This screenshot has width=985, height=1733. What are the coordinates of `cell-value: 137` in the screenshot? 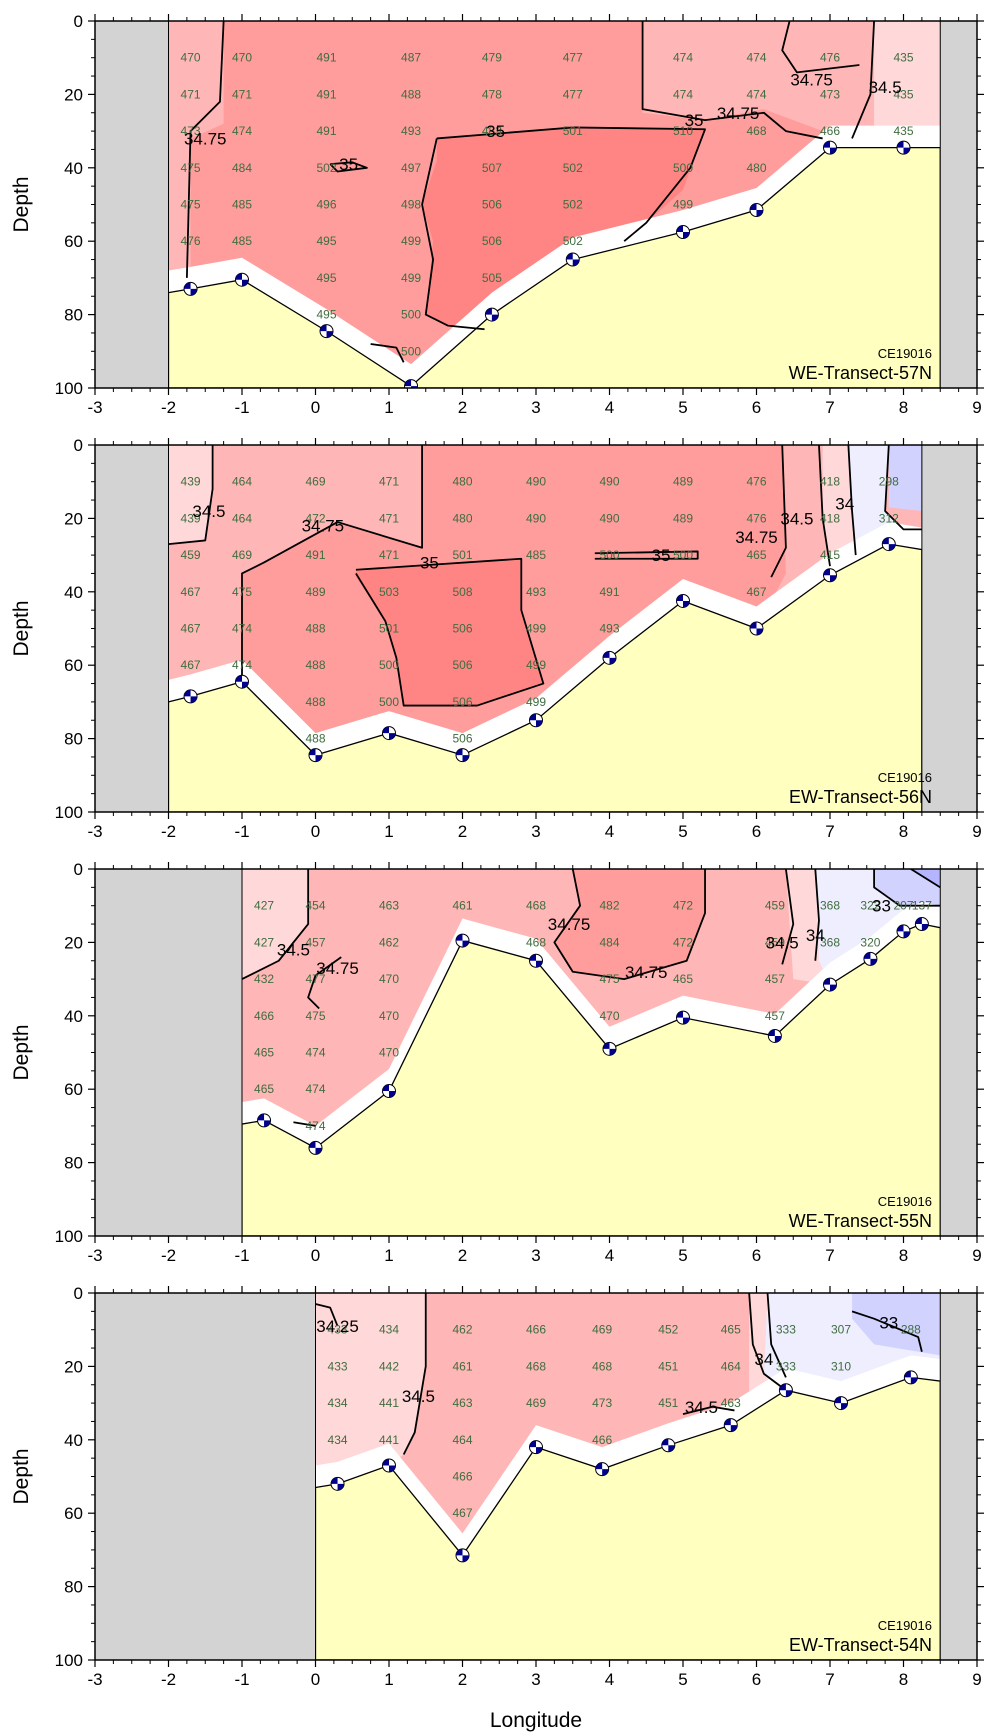 It's located at (922, 906).